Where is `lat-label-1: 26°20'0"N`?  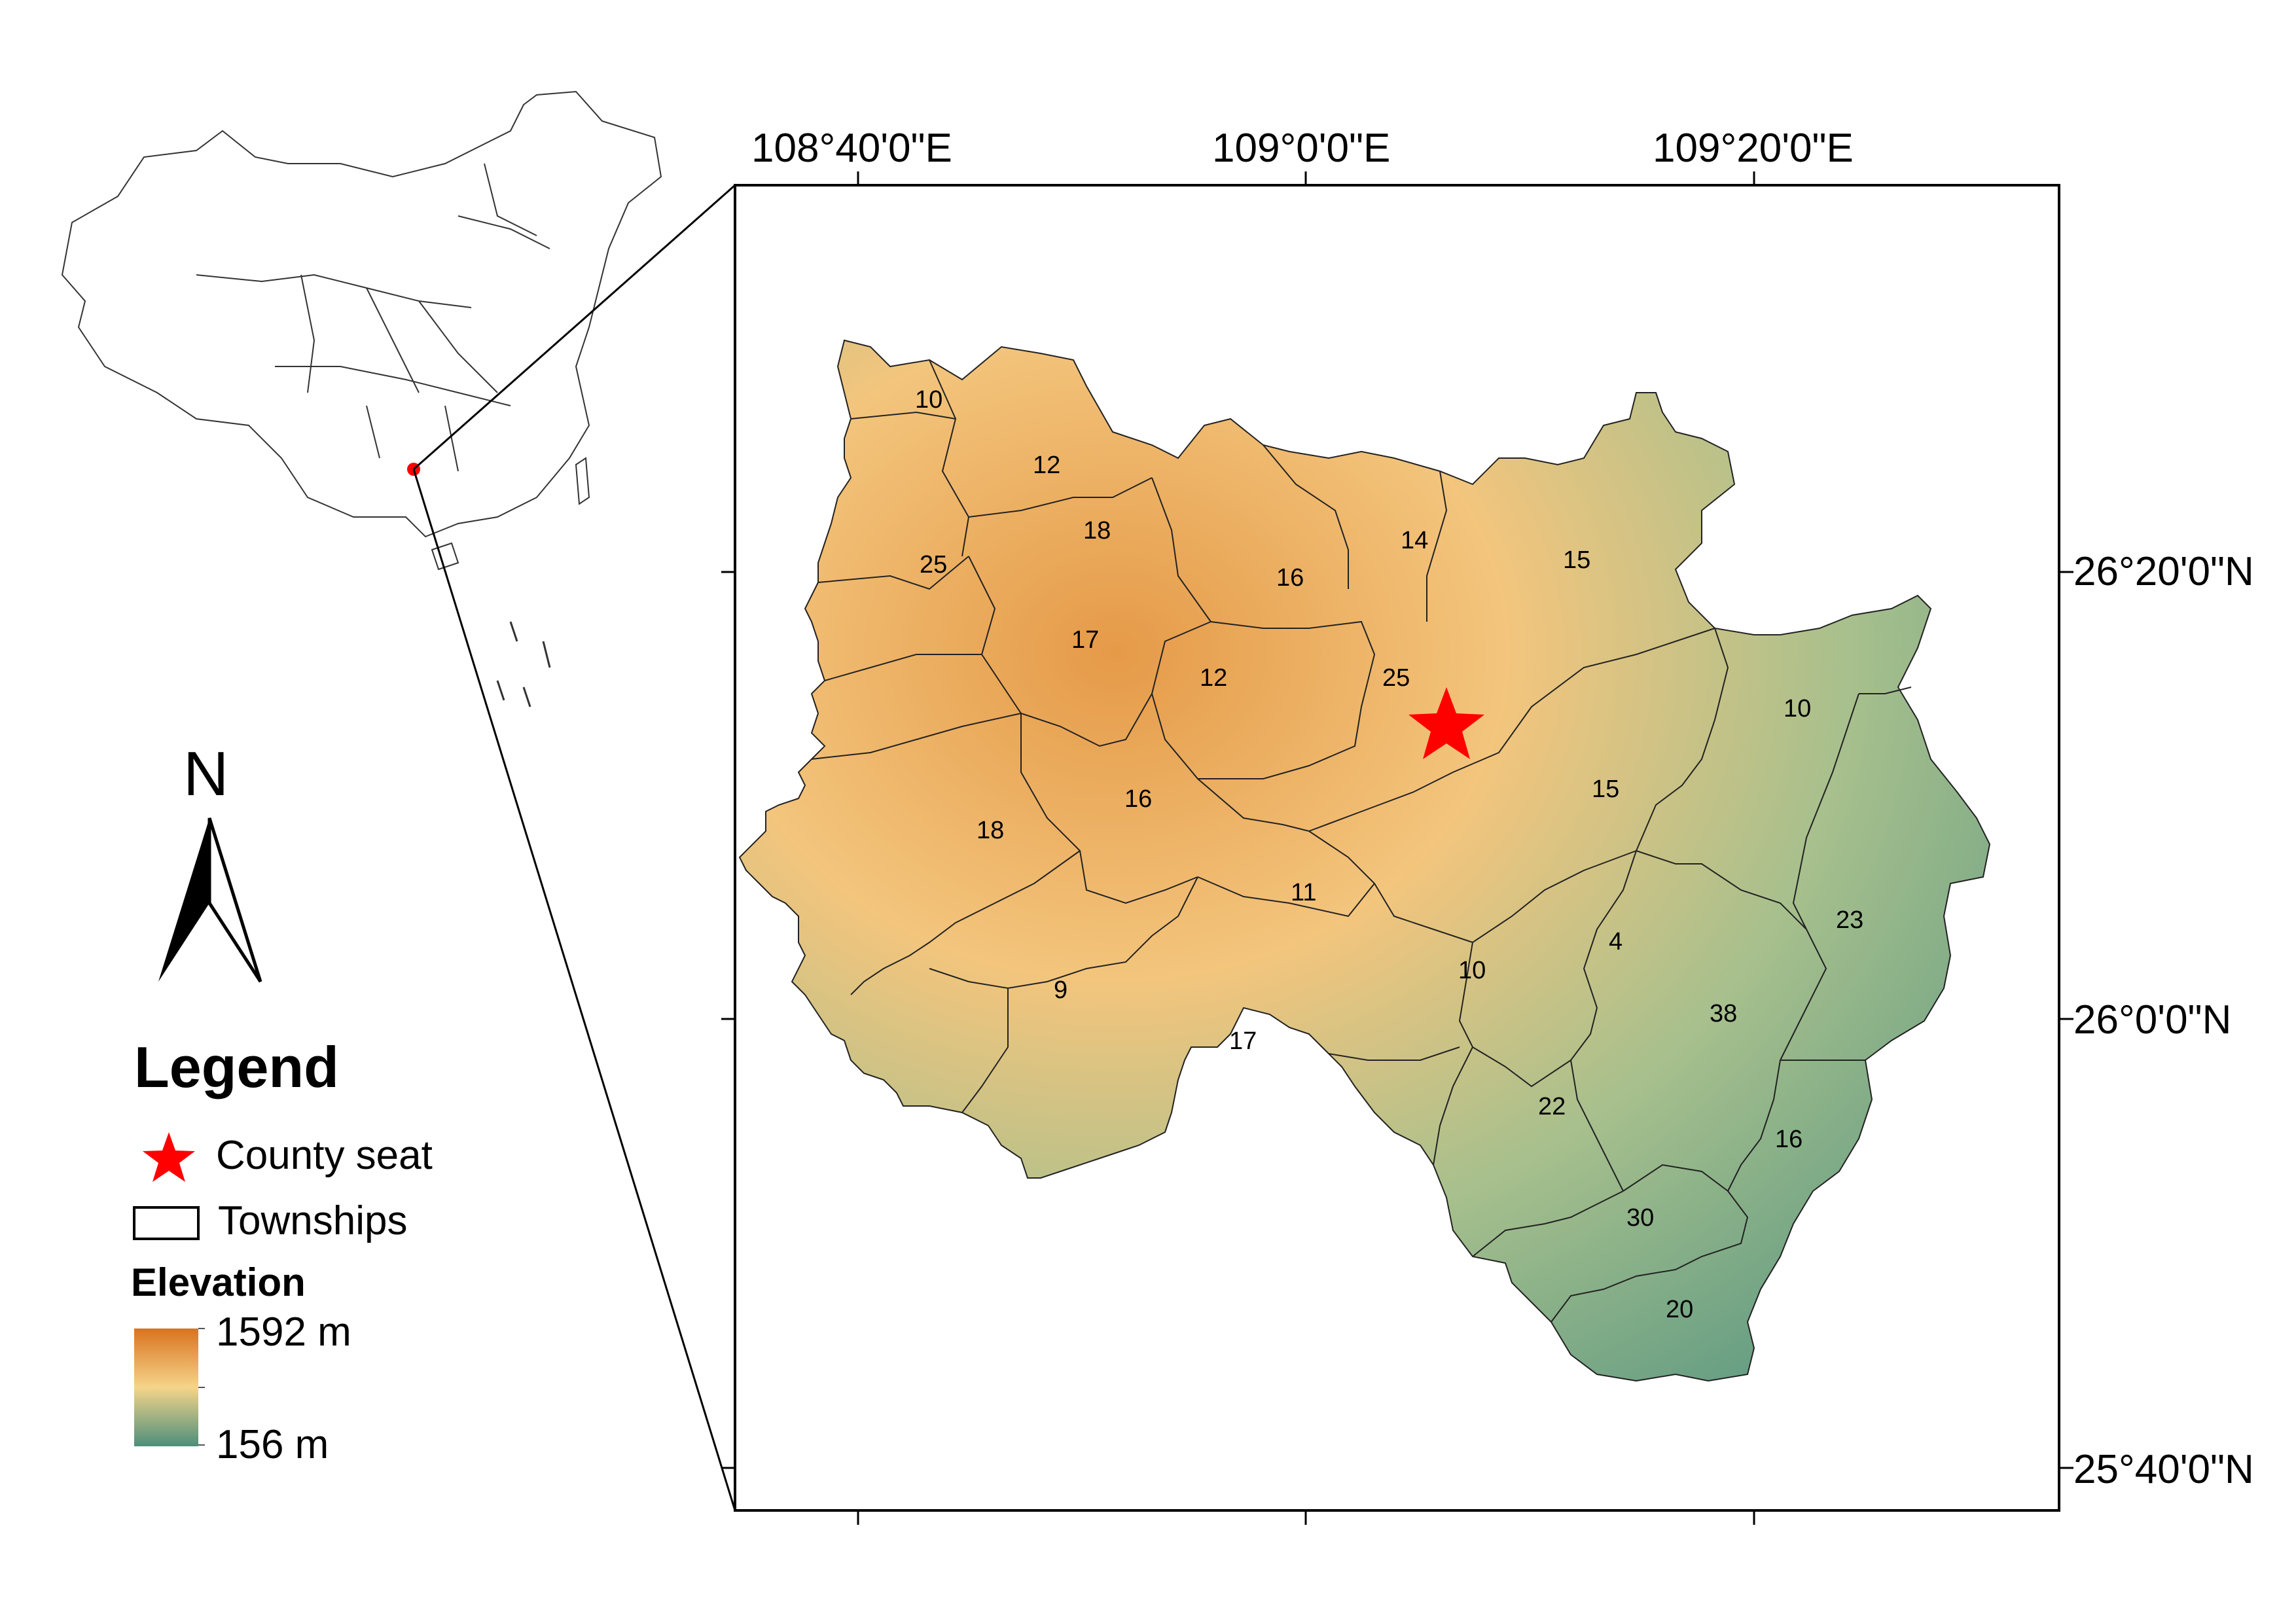 lat-label-1: 26°20'0"N is located at coordinates (2163, 571).